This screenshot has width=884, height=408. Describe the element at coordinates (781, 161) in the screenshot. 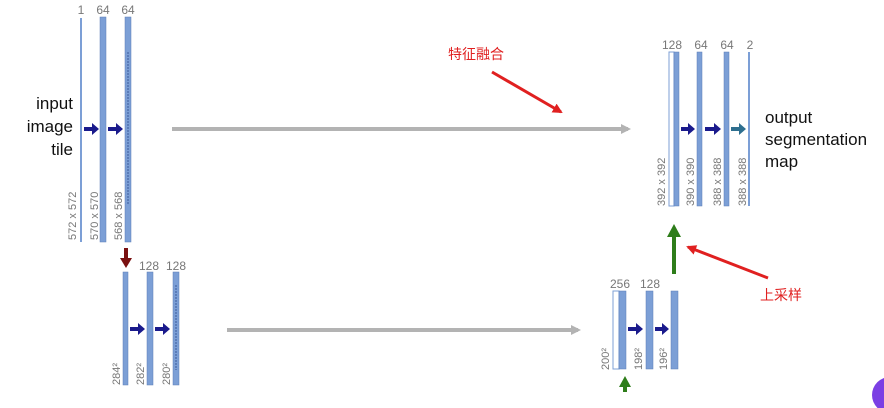

I see `output-label-line: map` at that location.